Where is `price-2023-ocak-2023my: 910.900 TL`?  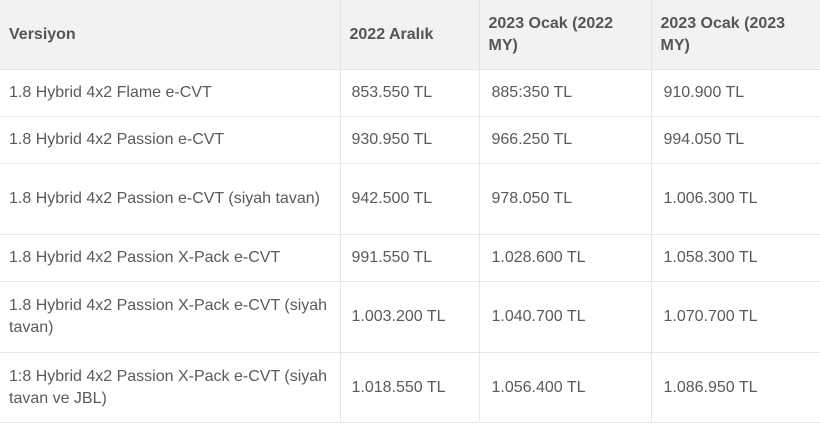
price-2023-ocak-2023my: 910.900 TL is located at coordinates (735, 93).